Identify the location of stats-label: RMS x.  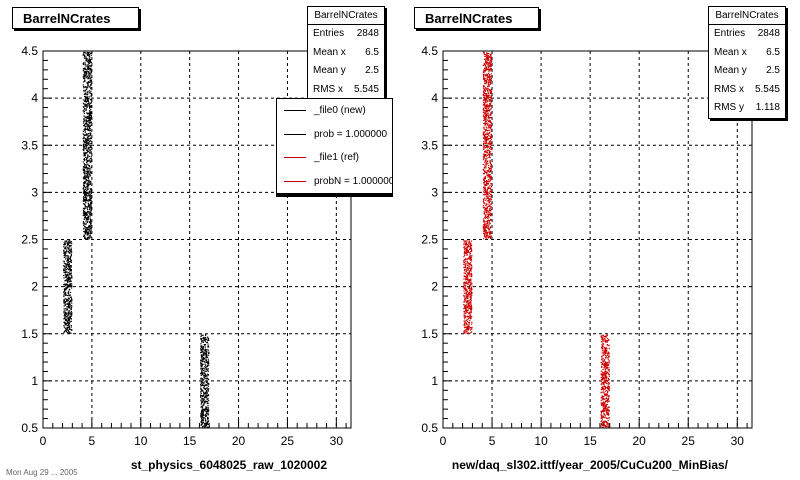
(328, 89).